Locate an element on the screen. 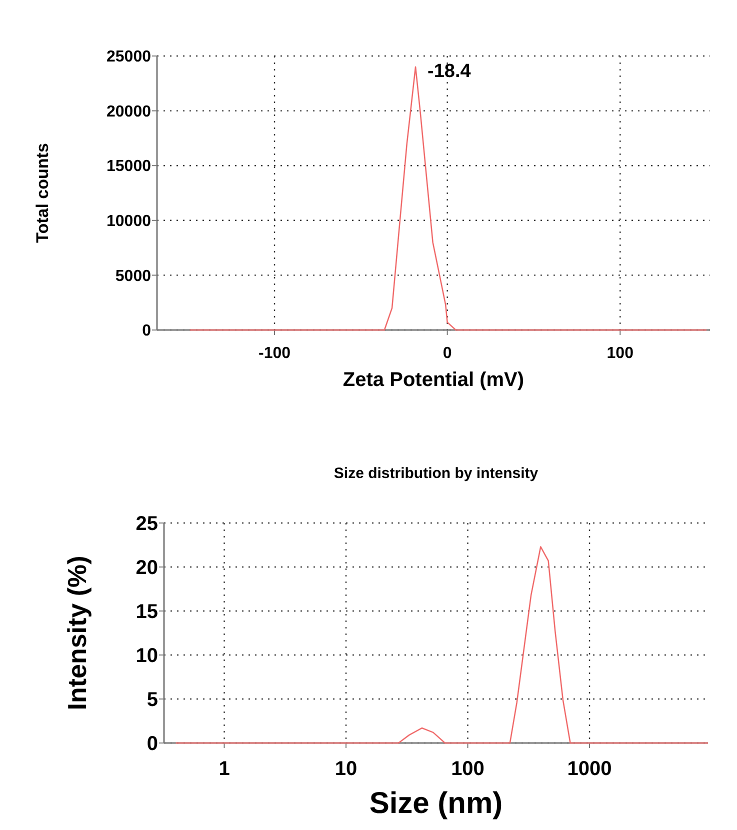  y-tick-label: 25 is located at coordinates (147, 524).